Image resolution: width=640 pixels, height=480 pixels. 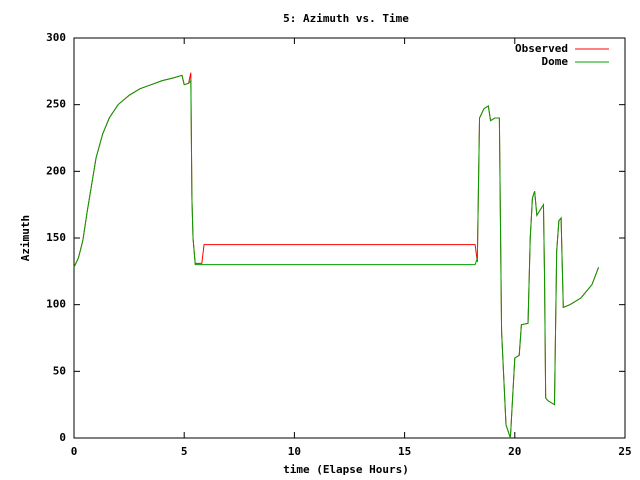 I want to click on y-axis-label: Azimuth, so click(x=25, y=238).